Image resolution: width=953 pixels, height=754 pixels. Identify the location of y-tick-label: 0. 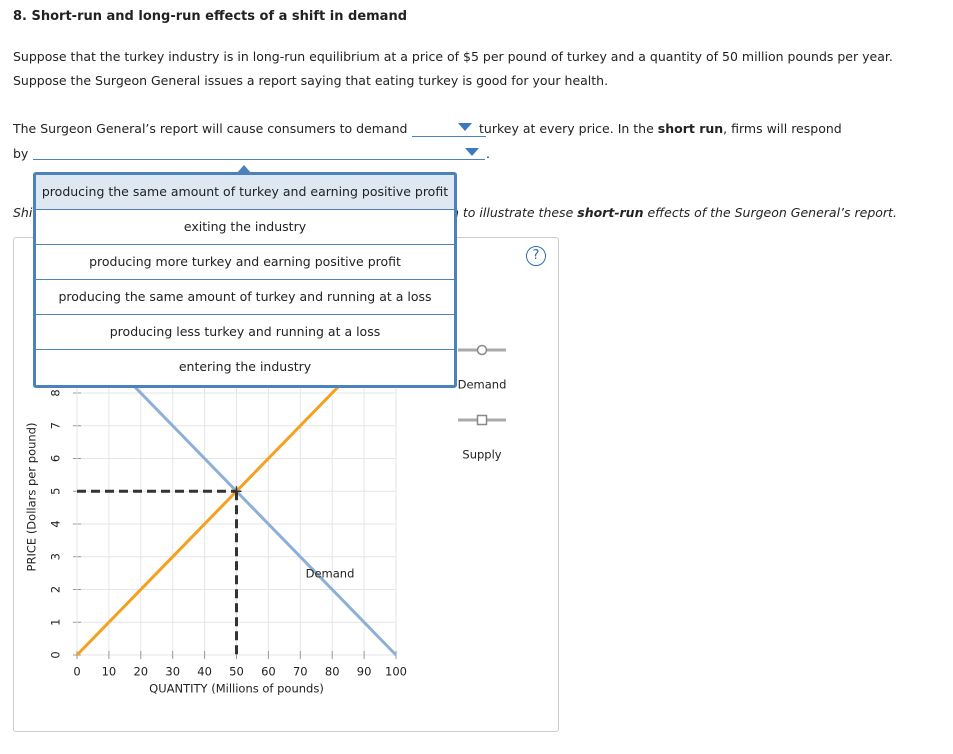
(56, 654).